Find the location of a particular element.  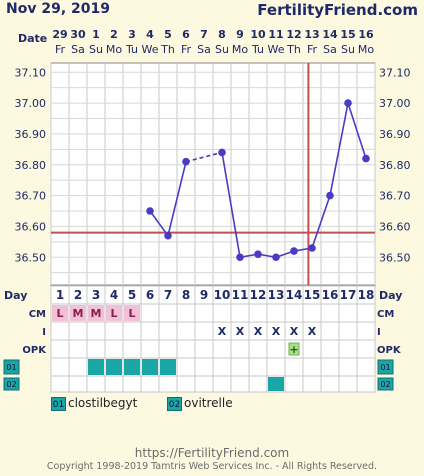

y-tick-label-right: 36.50 is located at coordinates (395, 257).